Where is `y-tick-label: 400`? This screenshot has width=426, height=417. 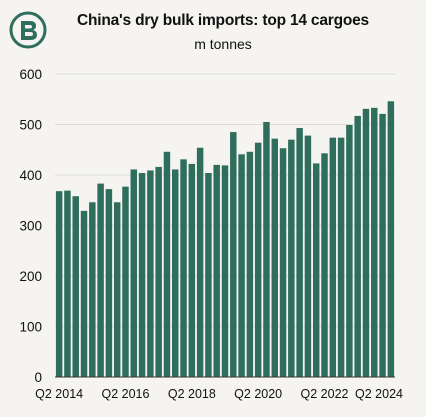 y-tick-label: 400 is located at coordinates (30, 175).